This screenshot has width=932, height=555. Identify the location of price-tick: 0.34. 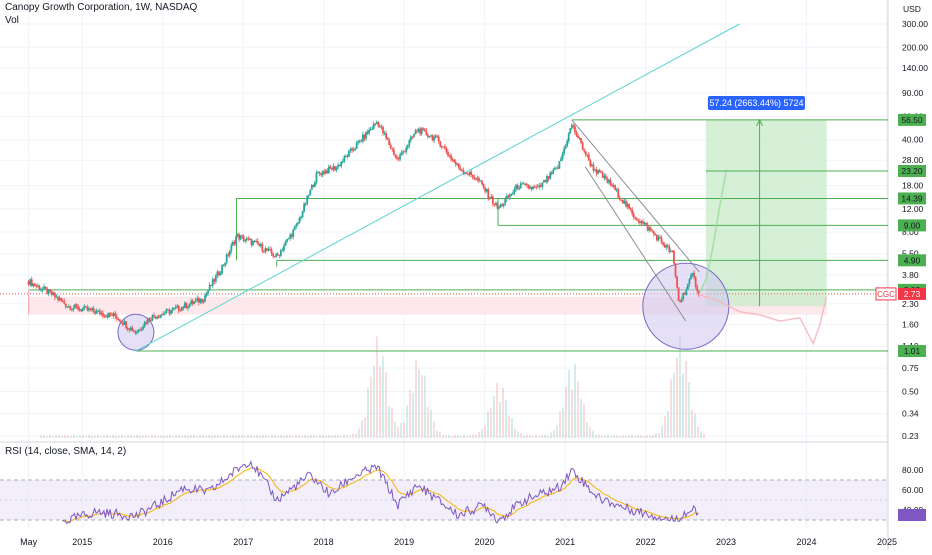
(910, 414).